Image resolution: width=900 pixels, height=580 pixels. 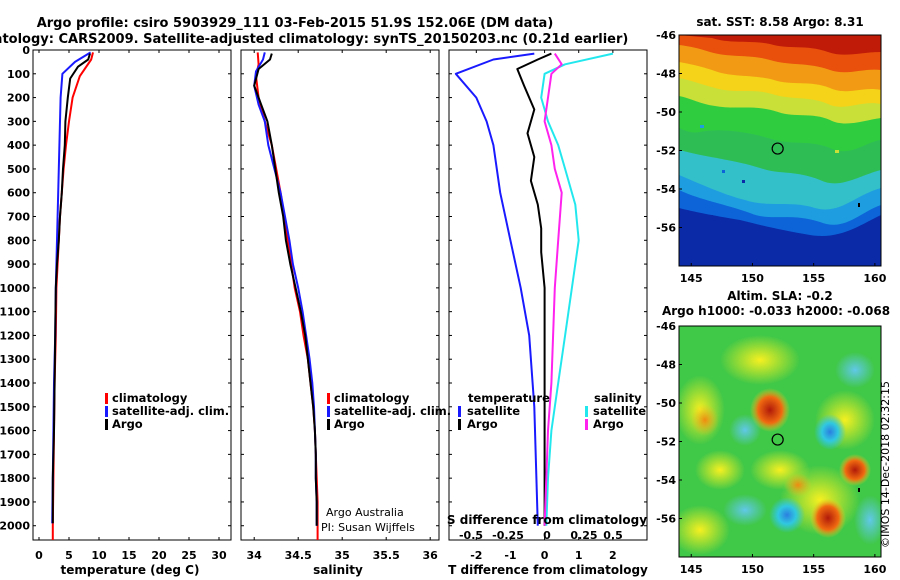 I want to click on legend-swatch-sal-argo, so click(x=586, y=424).